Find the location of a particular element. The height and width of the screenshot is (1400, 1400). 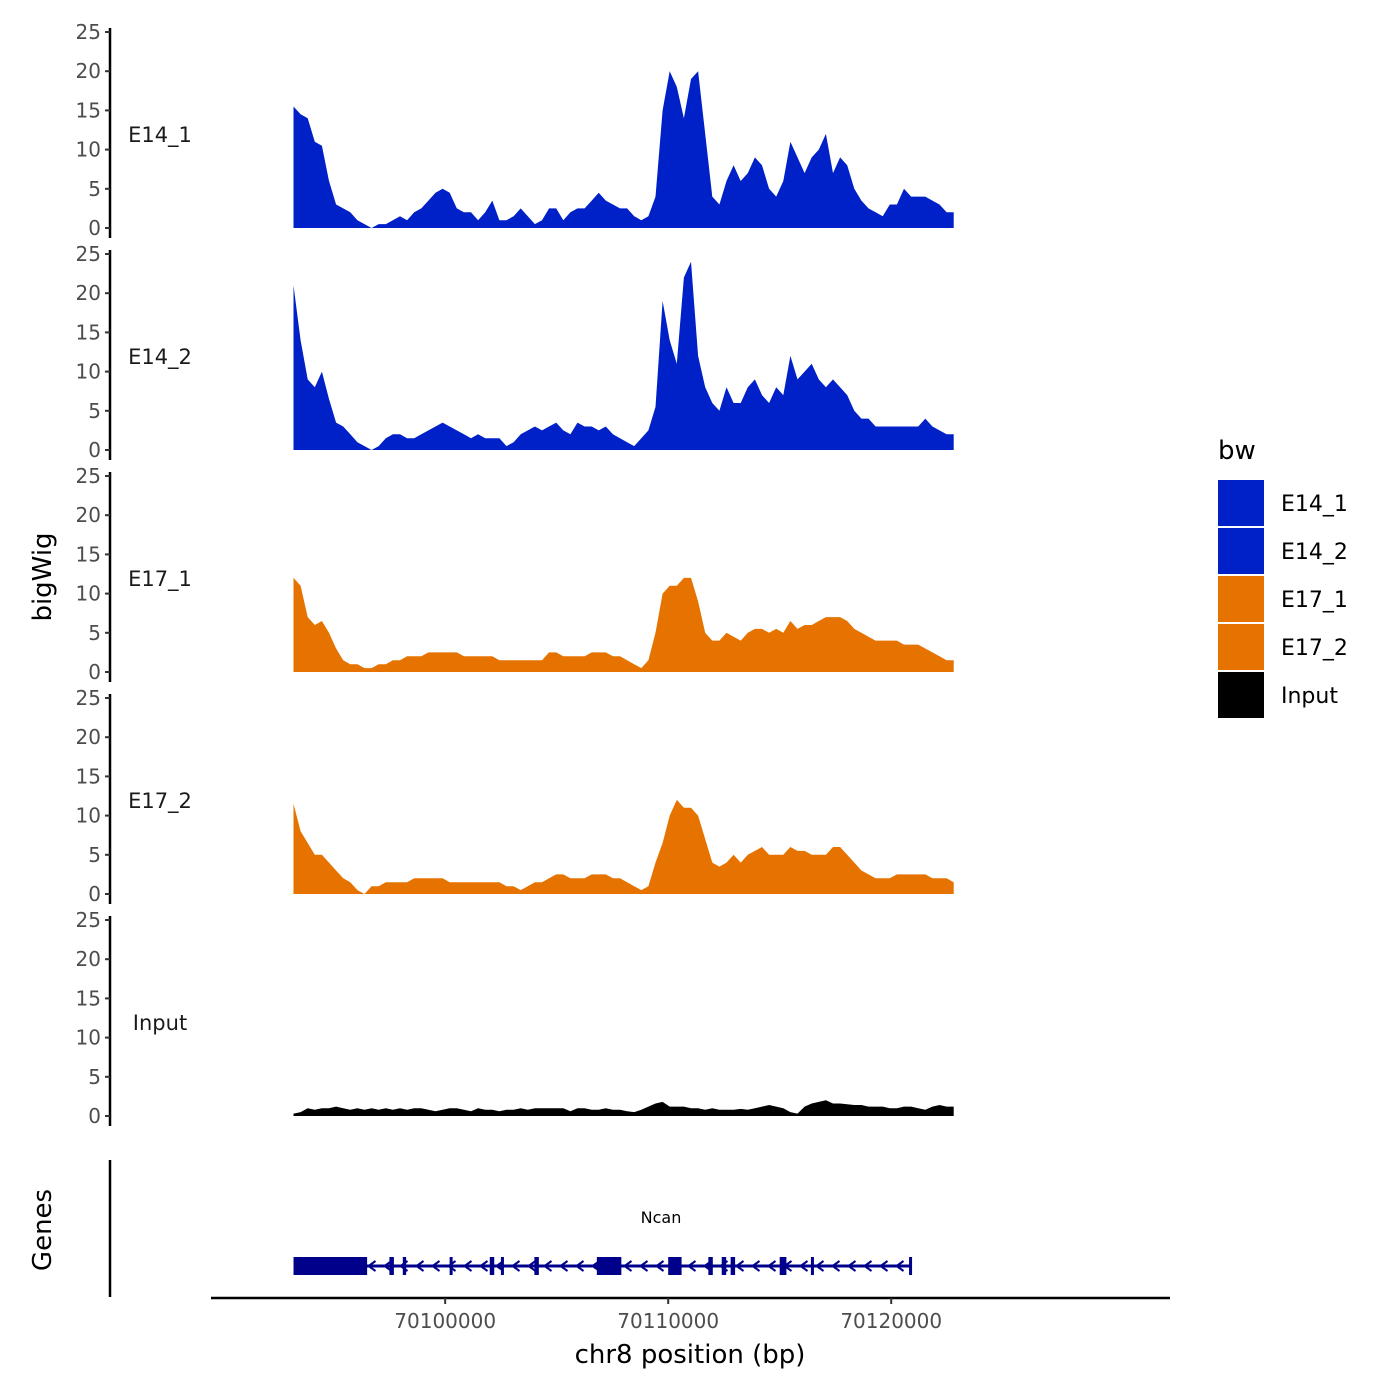

legend-label-E17_1: E17_1 is located at coordinates (1314, 600).